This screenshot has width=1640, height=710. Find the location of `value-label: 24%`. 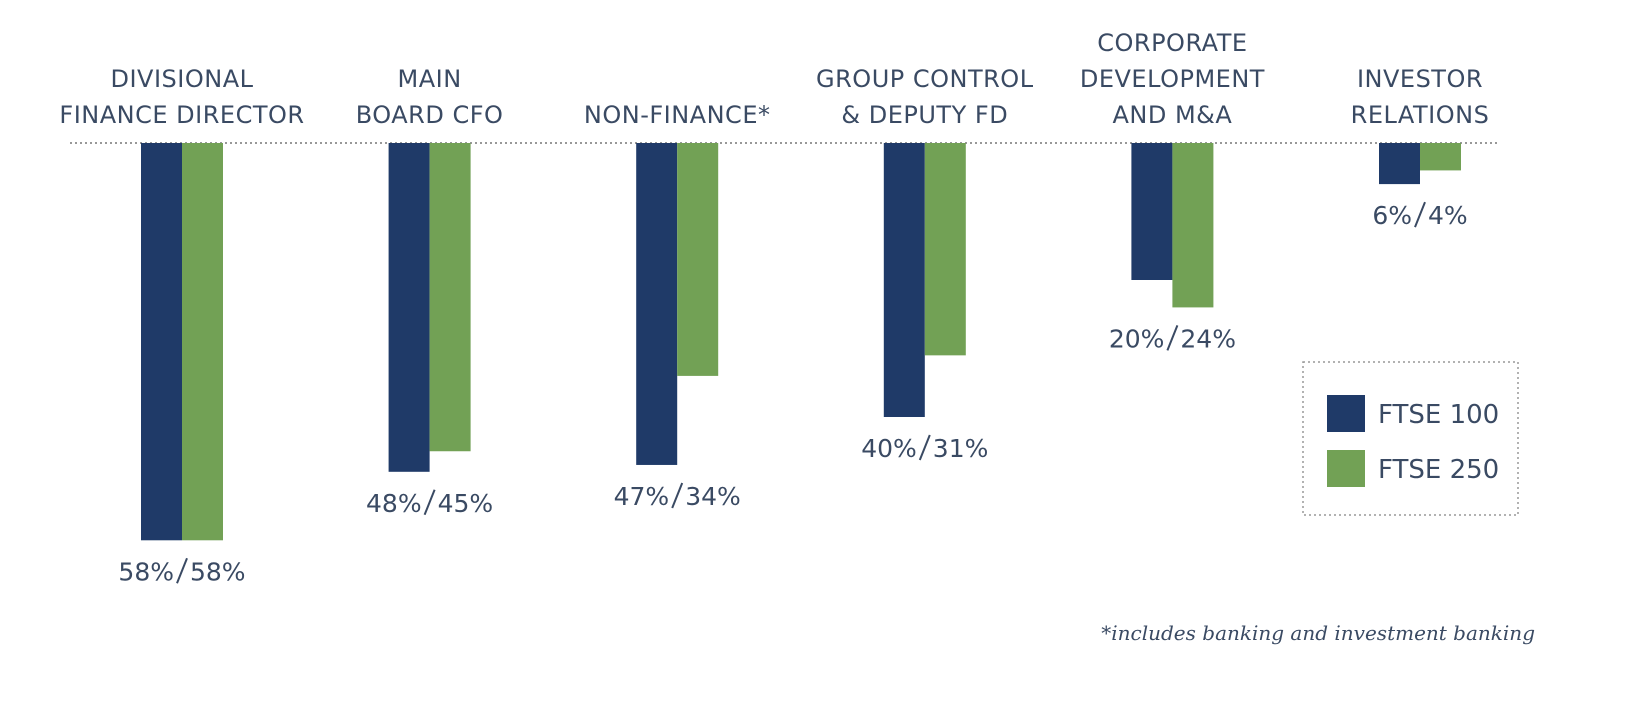

value-label: 24% is located at coordinates (1208, 338).